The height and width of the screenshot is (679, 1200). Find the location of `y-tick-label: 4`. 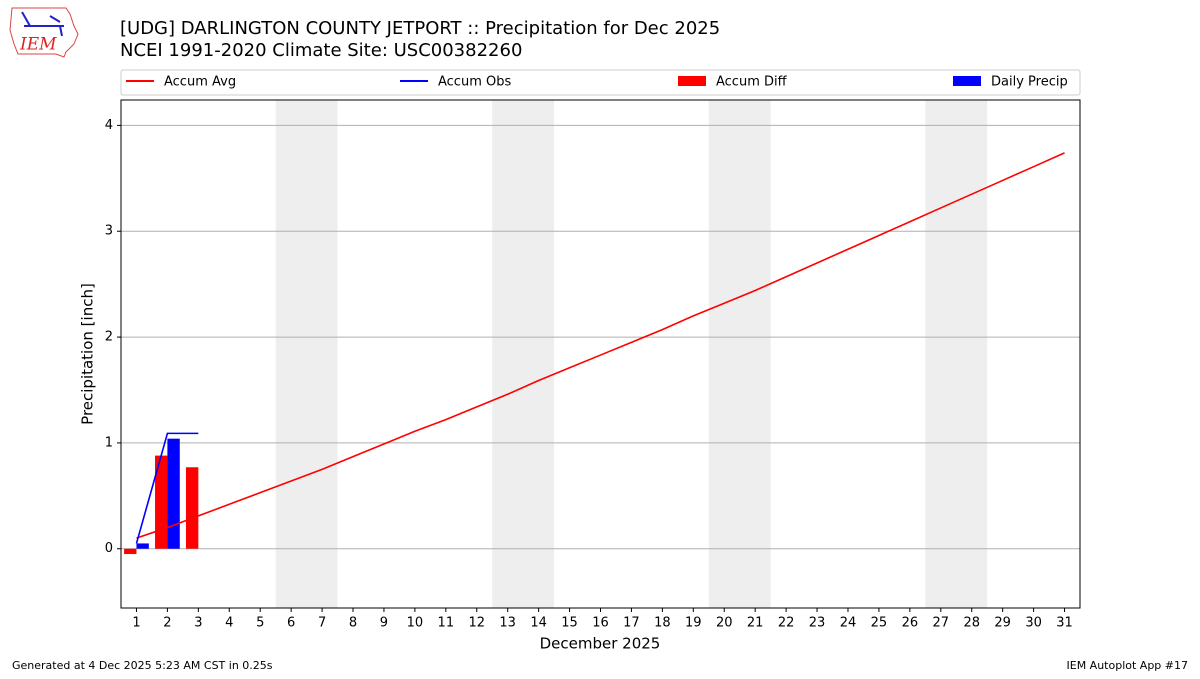

y-tick-label: 4 is located at coordinates (109, 125).